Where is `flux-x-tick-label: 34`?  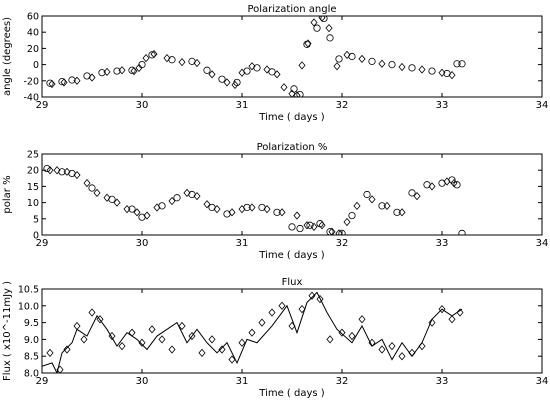
flux-x-tick-label: 34 is located at coordinates (542, 381).